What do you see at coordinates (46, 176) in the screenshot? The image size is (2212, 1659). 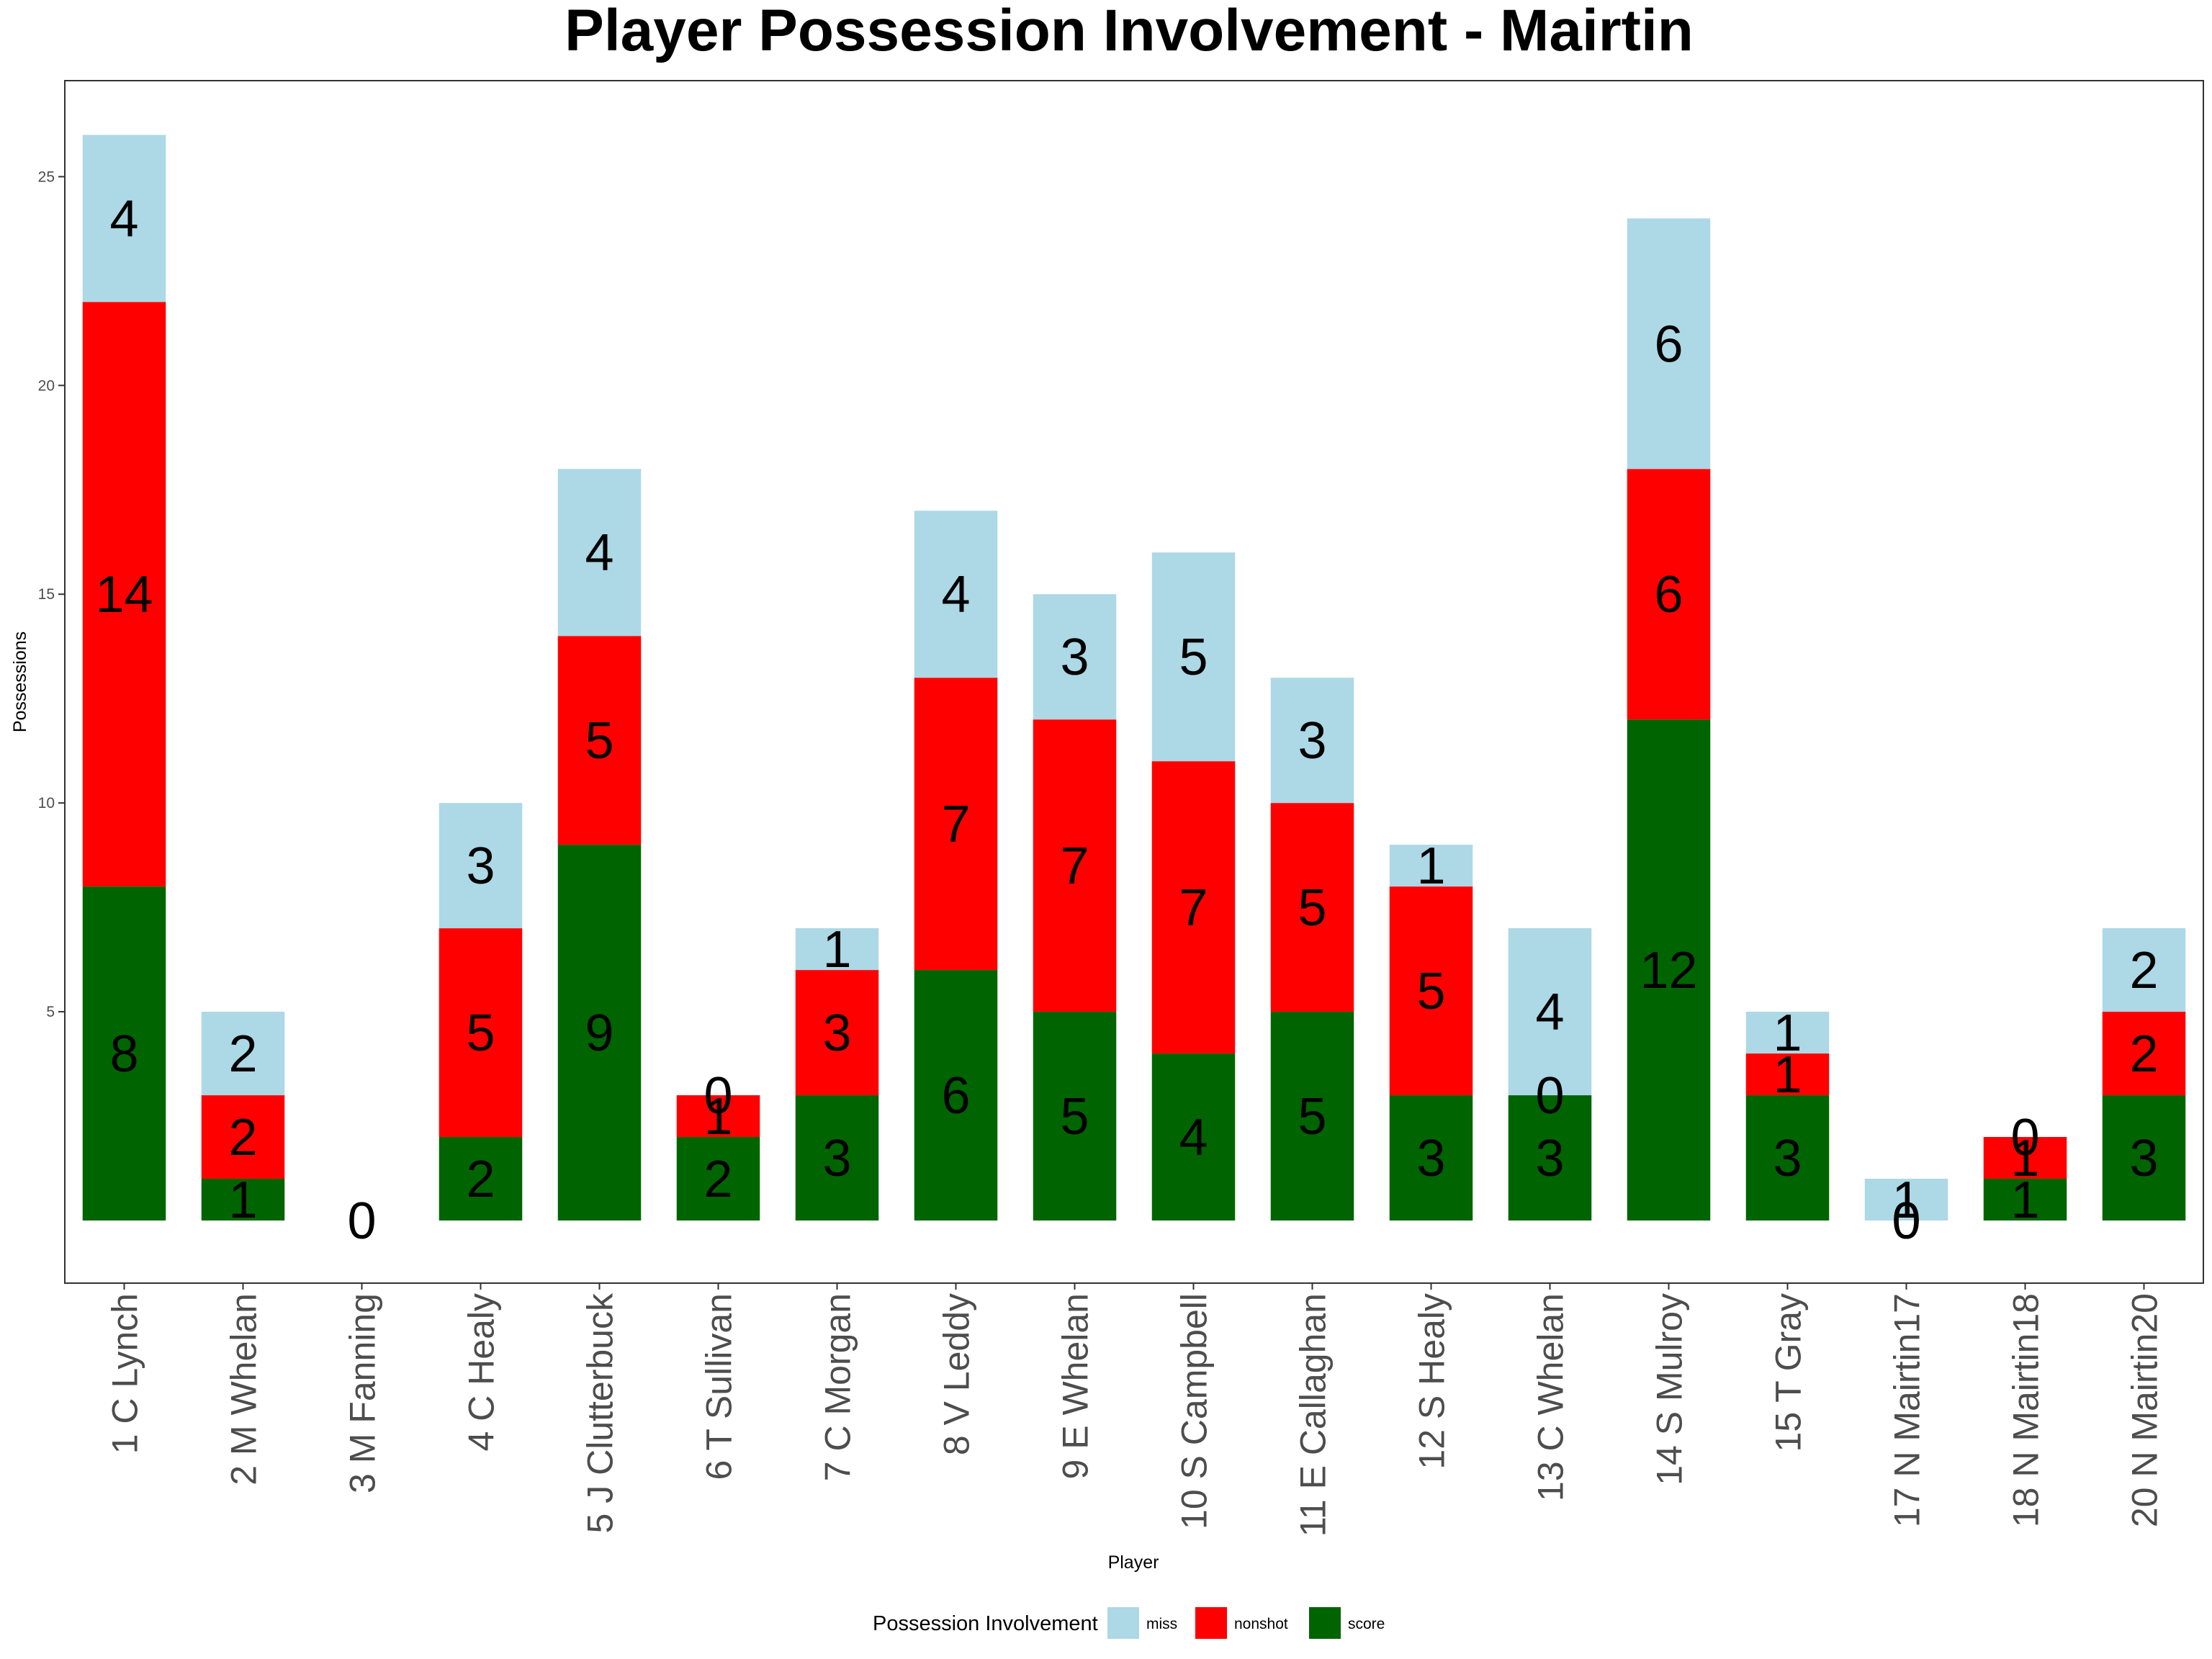 I see `y-tick-label: 25` at bounding box center [46, 176].